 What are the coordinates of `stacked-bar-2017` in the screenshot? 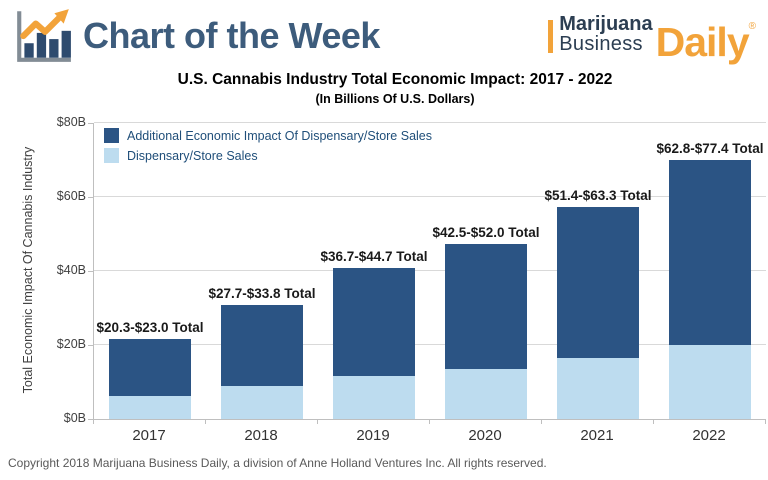 It's located at (150, 379).